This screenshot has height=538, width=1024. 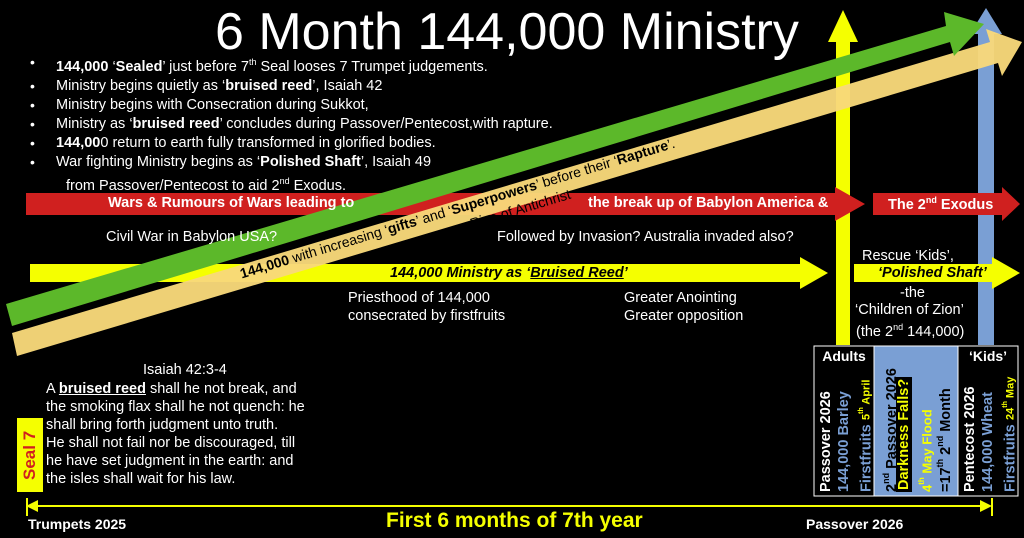 What do you see at coordinates (162, 425) in the screenshot?
I see `isaiah-line3: shall bring forth judgment unto truth.` at bounding box center [162, 425].